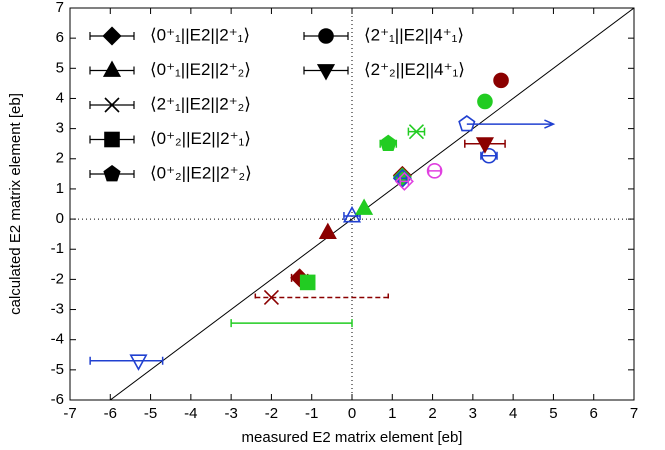 The height and width of the screenshot is (450, 665). Describe the element at coordinates (60, 37) in the screenshot. I see `y-tick-label: 6` at that location.